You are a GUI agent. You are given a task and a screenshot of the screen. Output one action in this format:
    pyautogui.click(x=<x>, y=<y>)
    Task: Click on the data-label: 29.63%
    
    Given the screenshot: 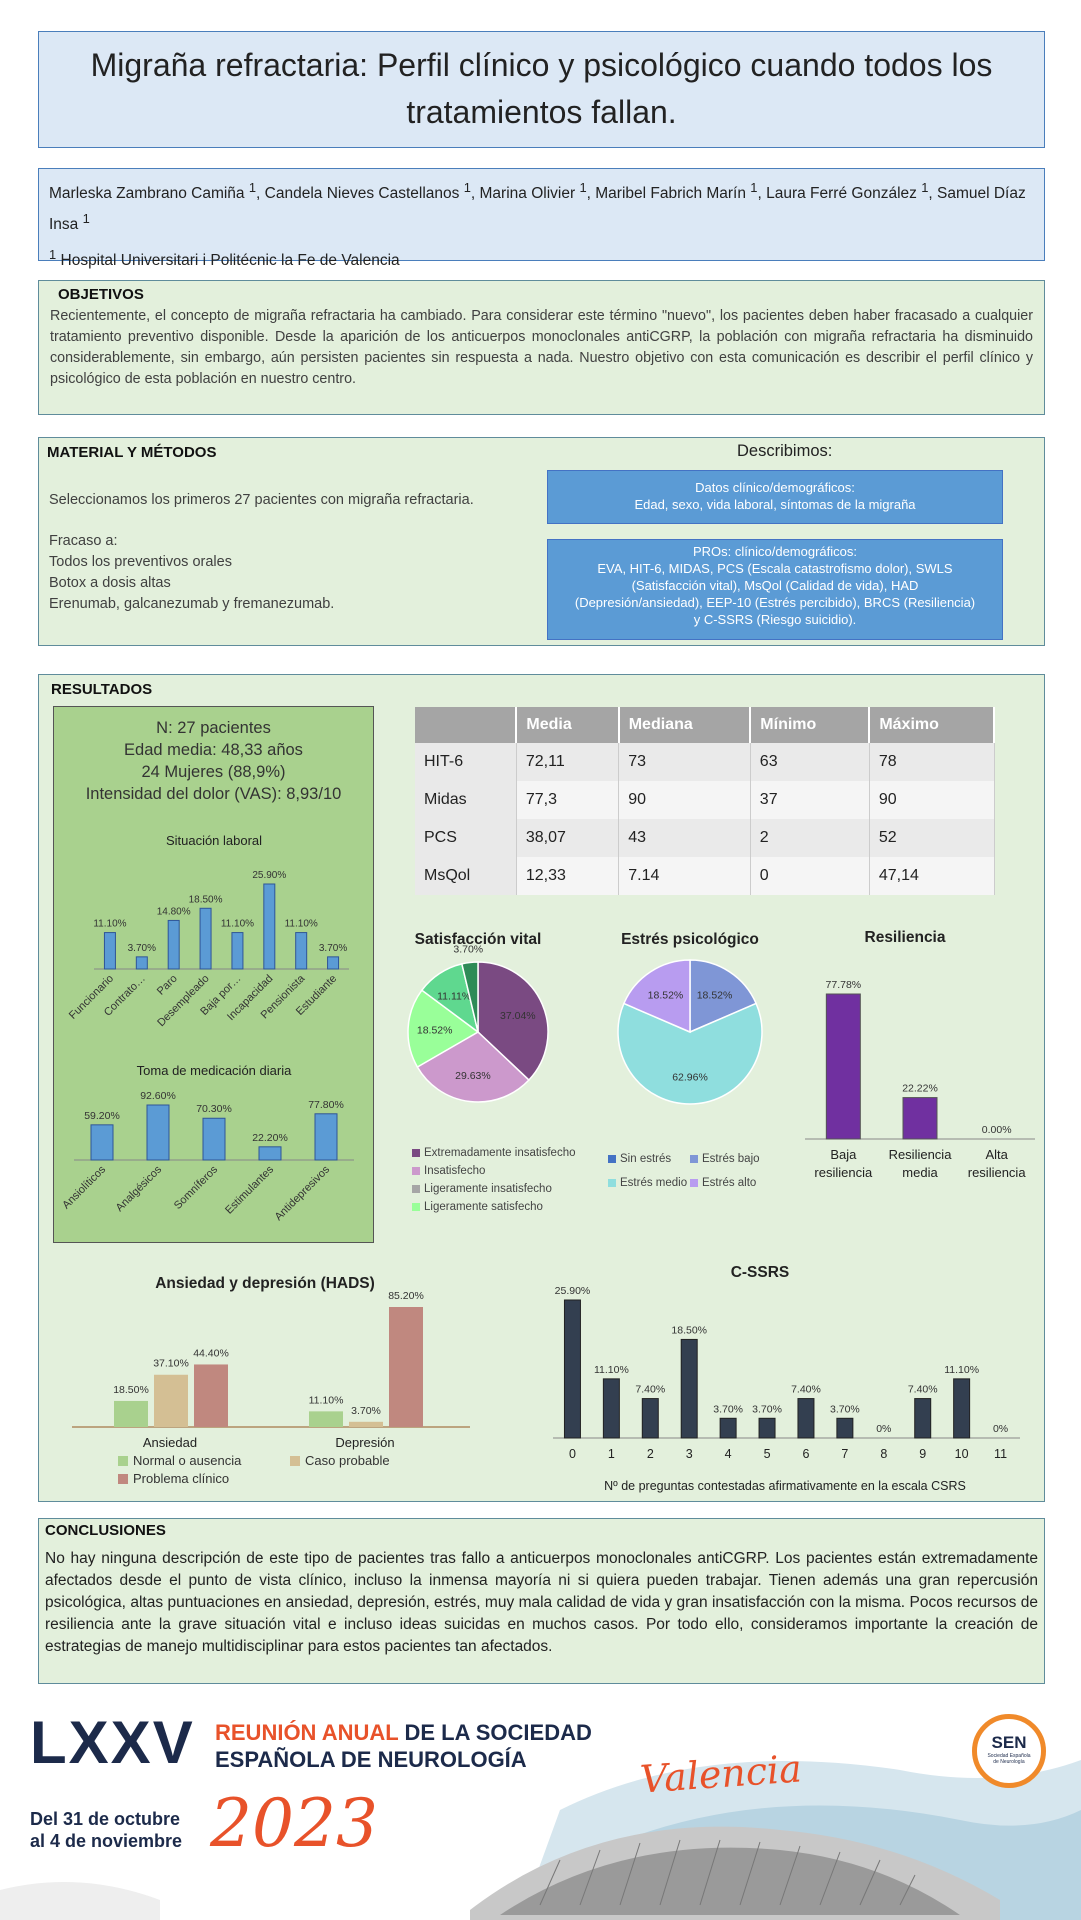 What is the action you would take?
    pyautogui.click(x=473, y=1076)
    